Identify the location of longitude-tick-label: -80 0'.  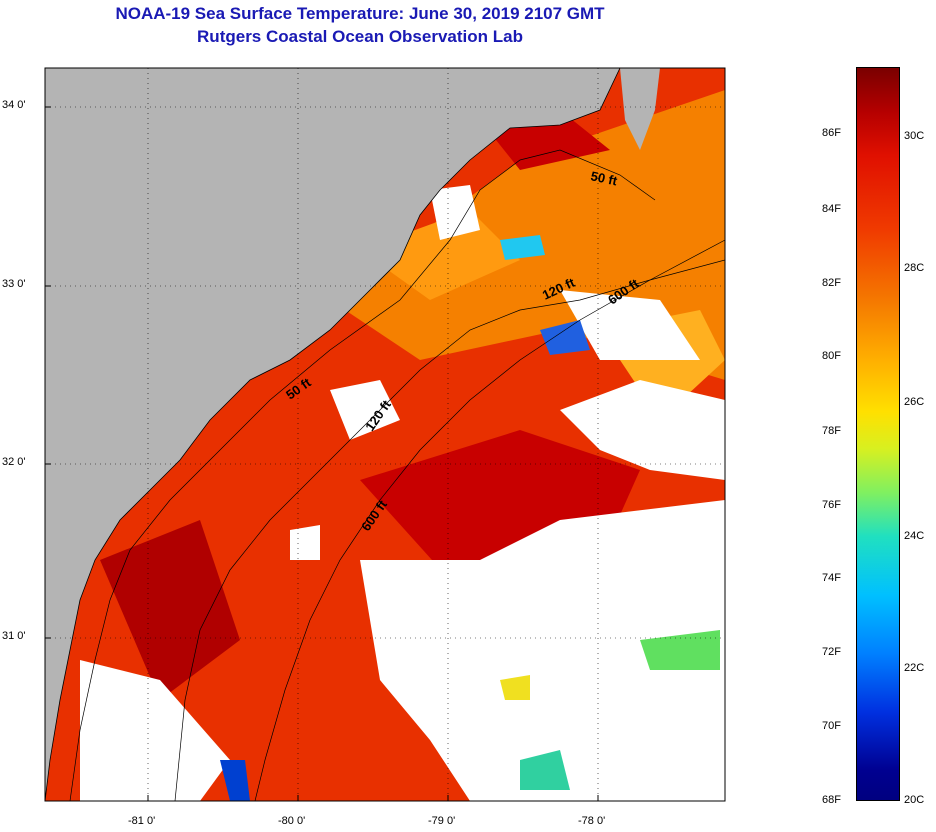
(292, 821).